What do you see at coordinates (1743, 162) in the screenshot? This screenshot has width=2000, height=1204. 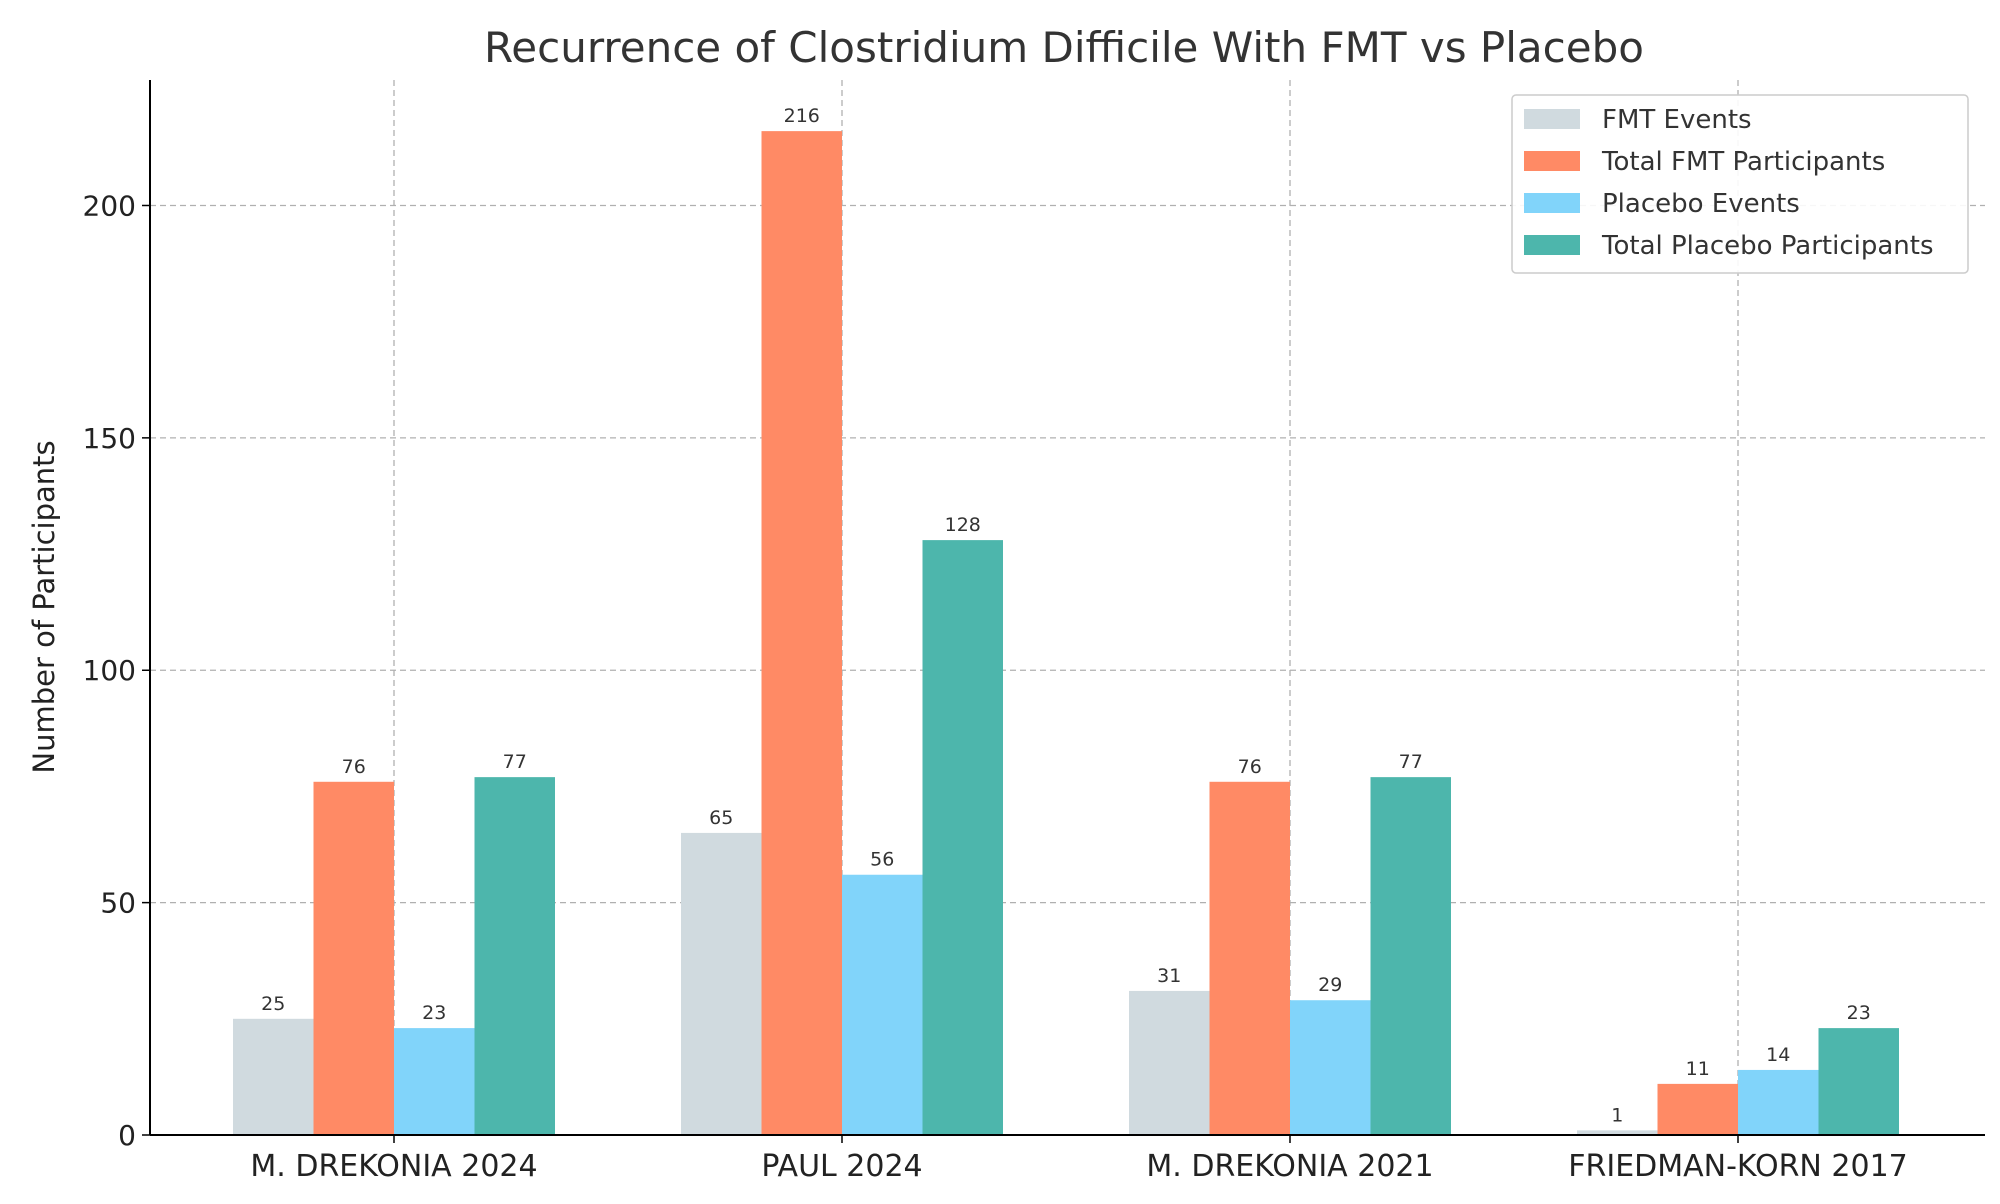 I see `legend-label-total-fmt-participants: Total FMT Participants` at bounding box center [1743, 162].